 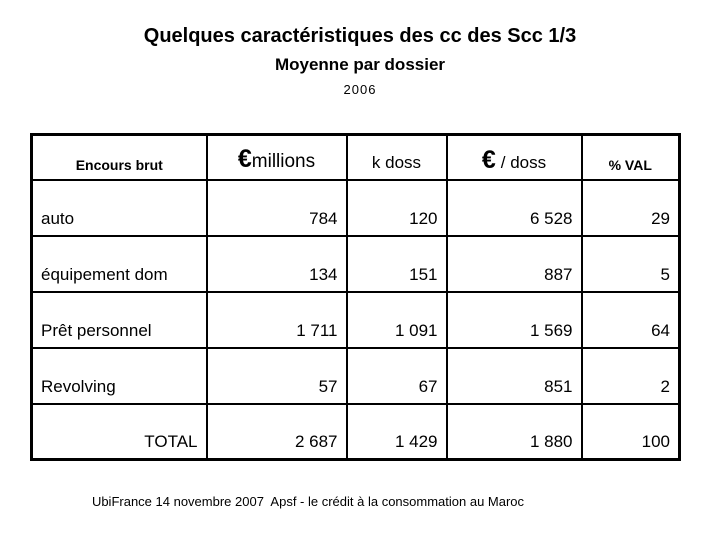 What do you see at coordinates (119, 375) in the screenshot?
I see `row-label: Revolving` at bounding box center [119, 375].